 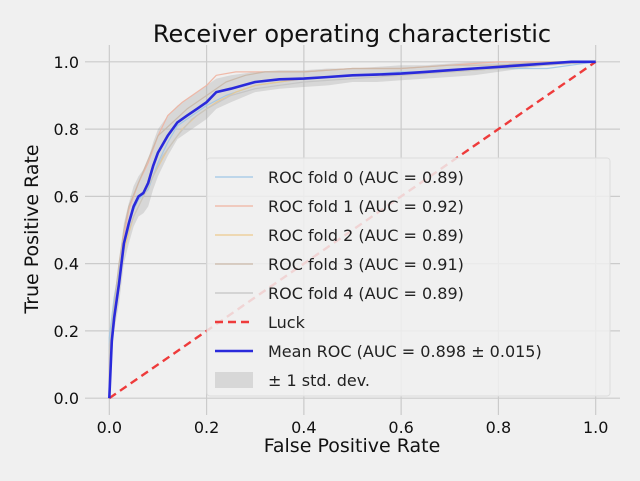 What do you see at coordinates (66, 196) in the screenshot?
I see `y-tick-label: 0.6` at bounding box center [66, 196].